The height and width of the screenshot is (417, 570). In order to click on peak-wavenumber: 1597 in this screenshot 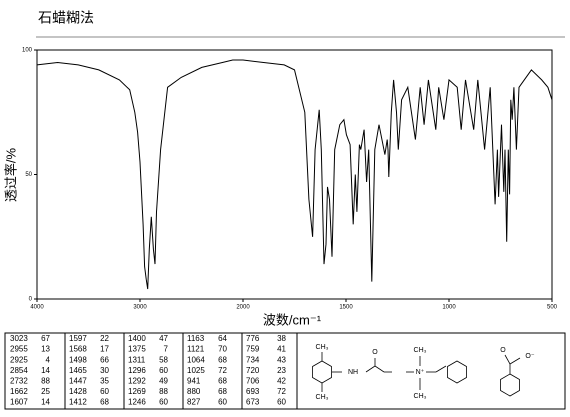, I will do `click(78, 338)`.